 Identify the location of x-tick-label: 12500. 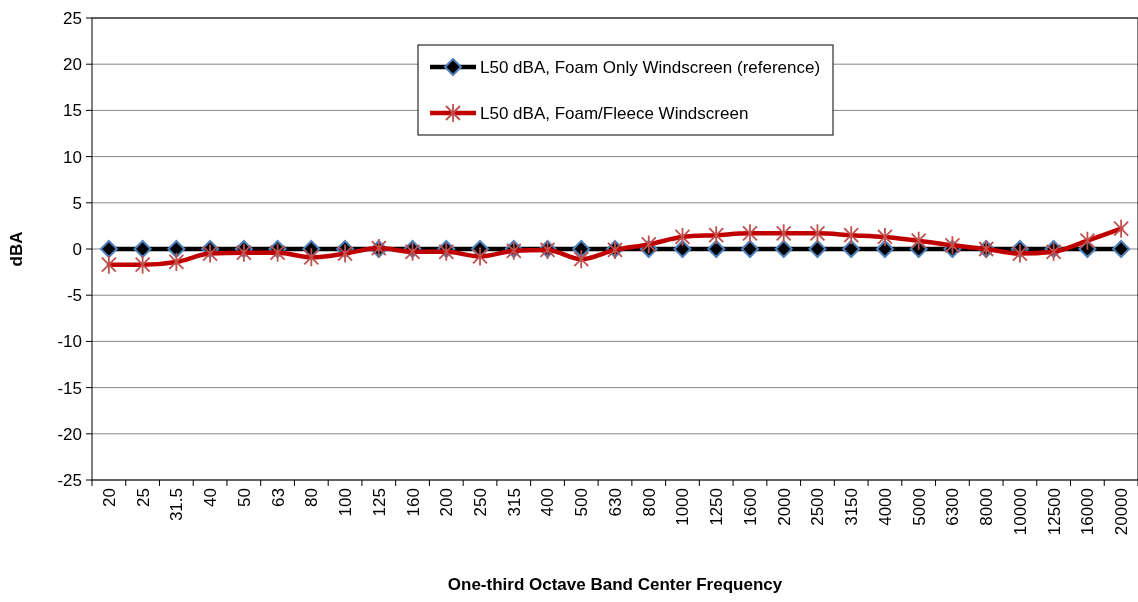
(1054, 512).